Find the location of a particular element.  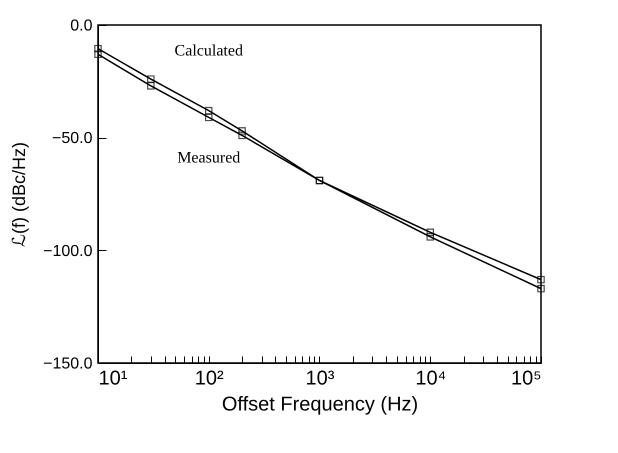

x-tick-label: 10³ is located at coordinates (320, 379).